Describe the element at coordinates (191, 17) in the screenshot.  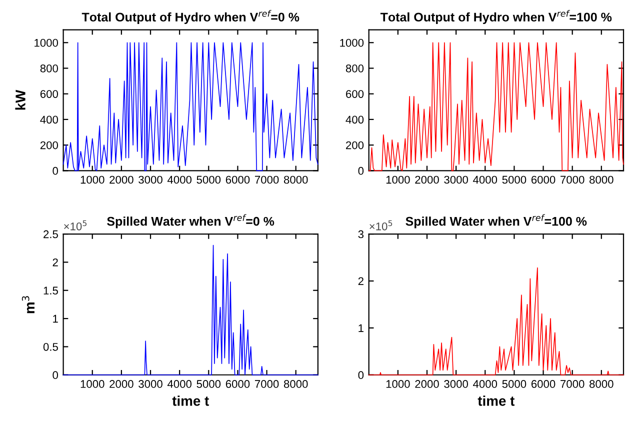
I see `chart-title: Total Output of Hydro when V$^{ref}$=0 %` at that location.